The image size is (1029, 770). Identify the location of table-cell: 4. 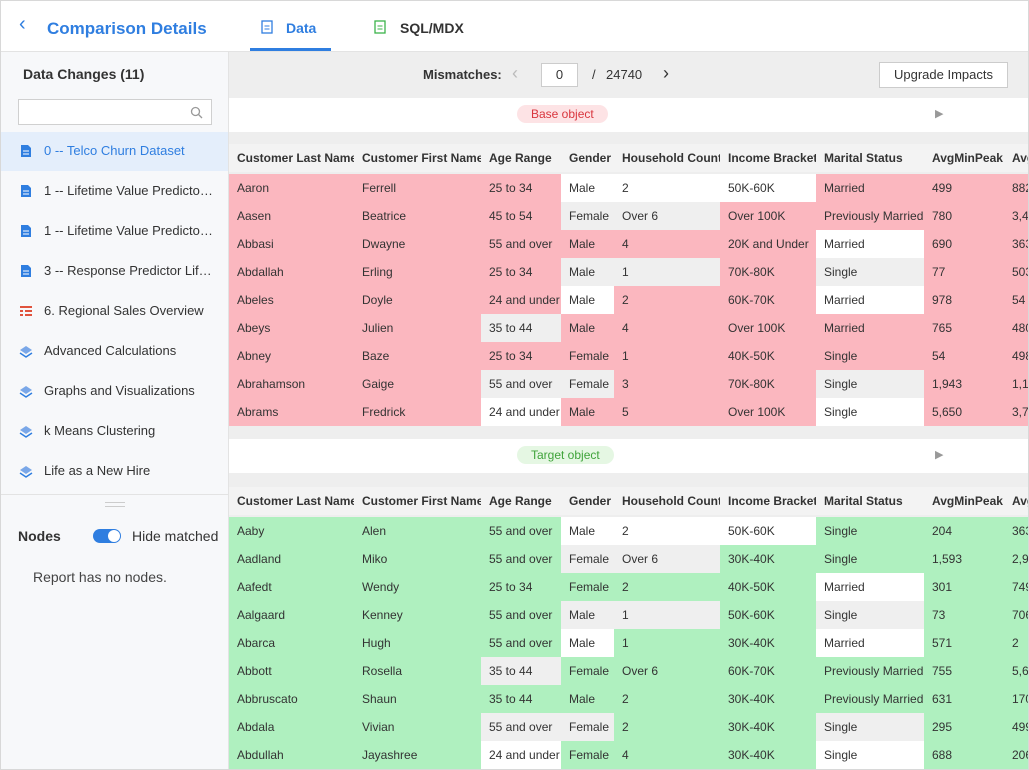
(667, 244).